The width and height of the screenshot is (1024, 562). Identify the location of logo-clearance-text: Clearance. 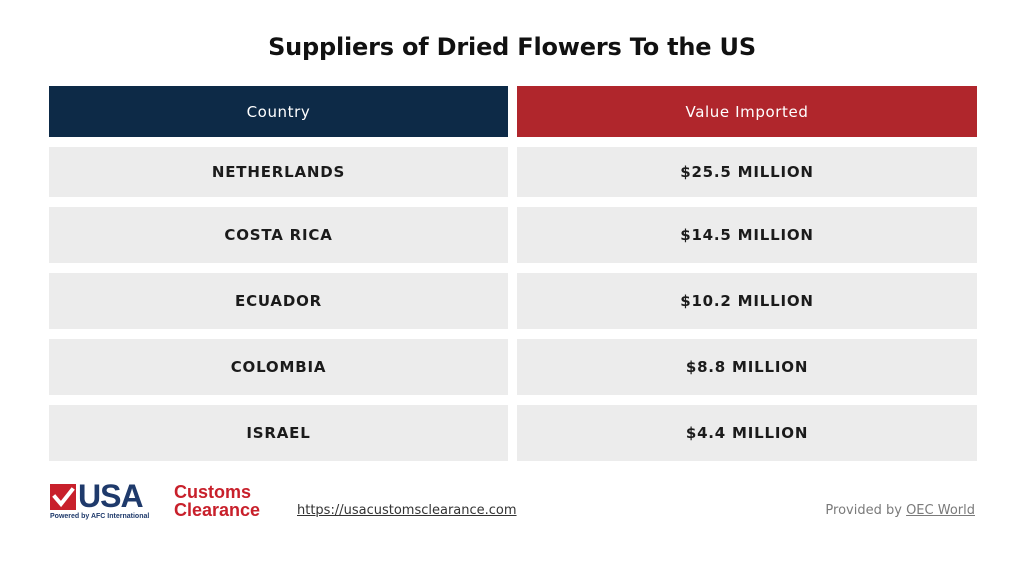
(217, 510).